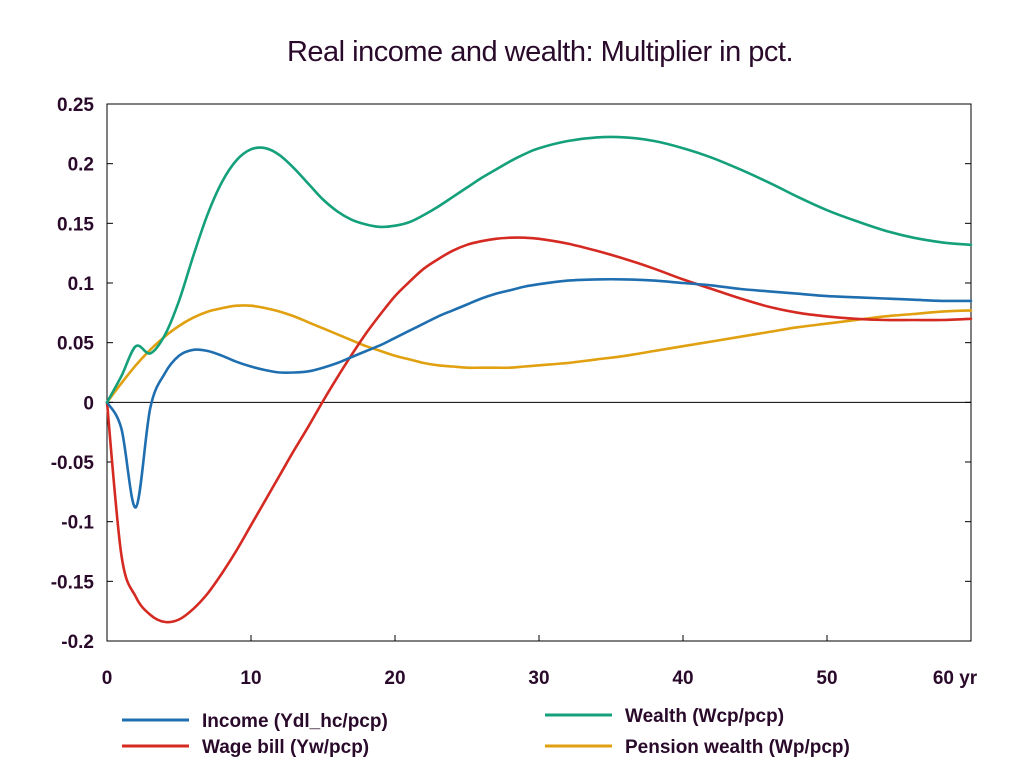 Image resolution: width=1024 pixels, height=778 pixels. What do you see at coordinates (285, 747) in the screenshot?
I see `legend-label: Wage bill (Yw/pcp)` at bounding box center [285, 747].